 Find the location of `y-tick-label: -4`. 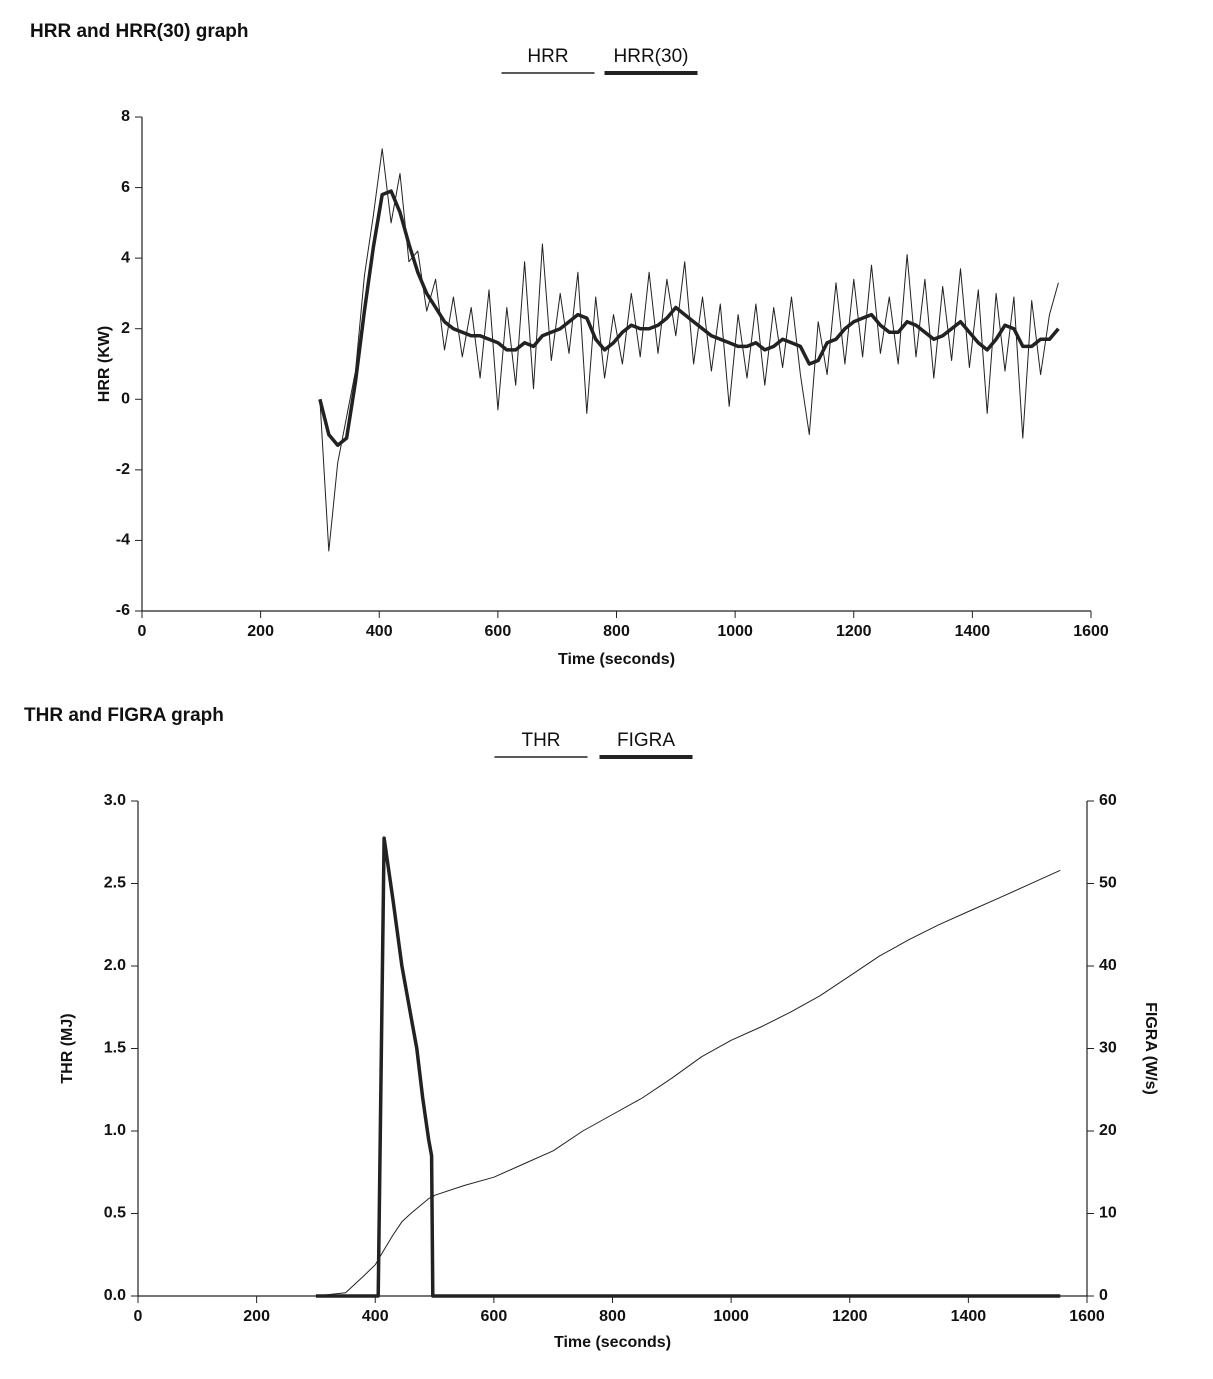

y-tick-label: -4 is located at coordinates (123, 540).